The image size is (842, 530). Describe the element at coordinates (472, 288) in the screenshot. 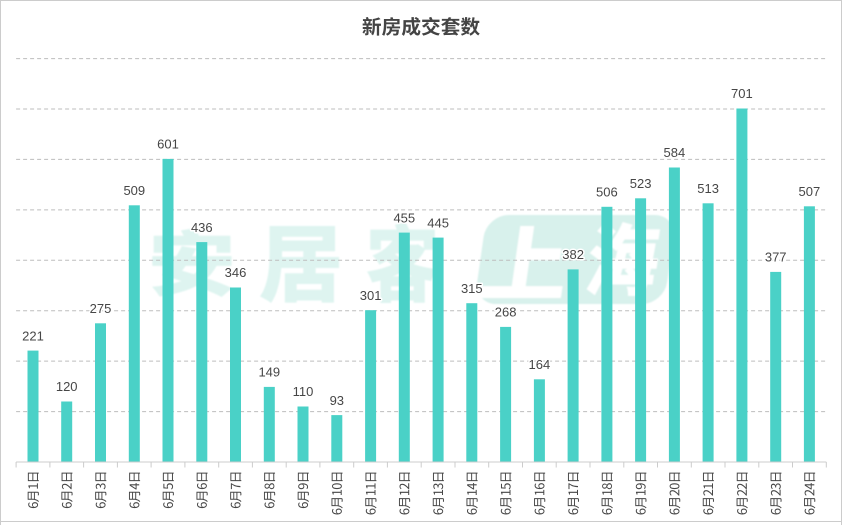

I see `svg-text: 315` at that location.